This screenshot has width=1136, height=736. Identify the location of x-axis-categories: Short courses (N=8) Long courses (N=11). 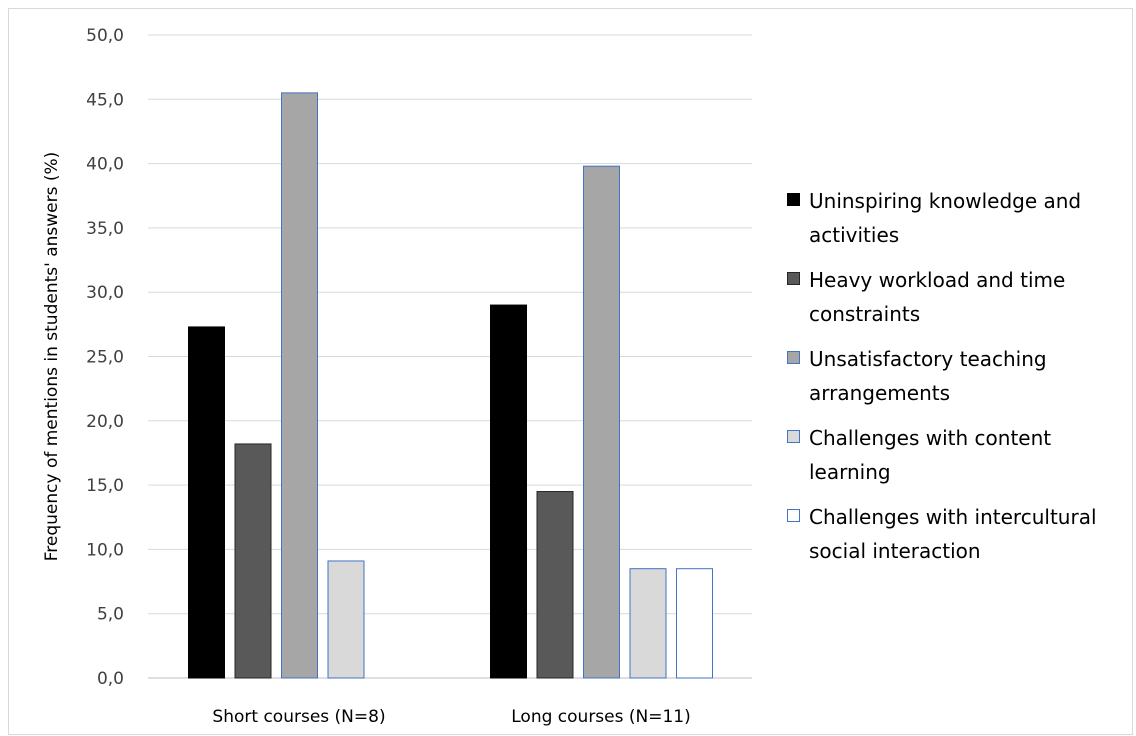
(451, 717).